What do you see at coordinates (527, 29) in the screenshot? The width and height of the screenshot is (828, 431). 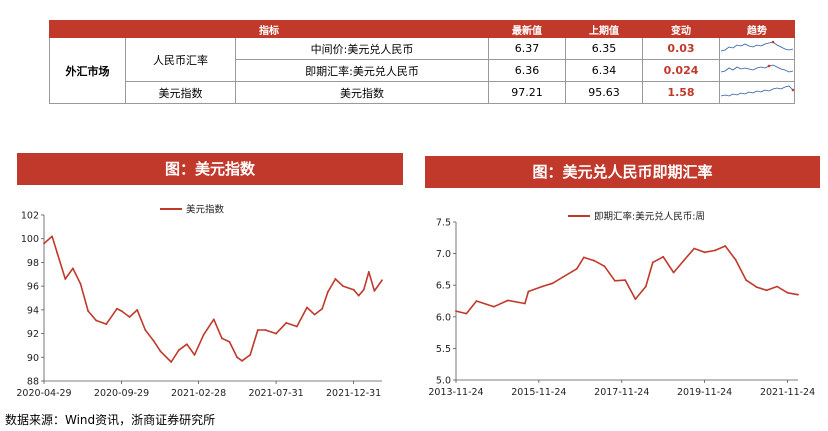 I see `header-latest: 最新值` at bounding box center [527, 29].